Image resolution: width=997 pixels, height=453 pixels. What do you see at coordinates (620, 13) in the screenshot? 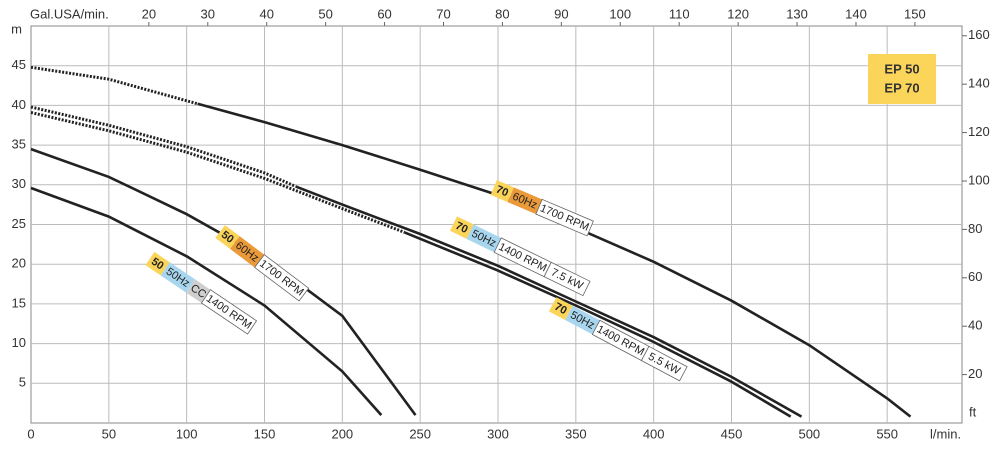
I see `x2-tick-label: 100` at bounding box center [620, 13].